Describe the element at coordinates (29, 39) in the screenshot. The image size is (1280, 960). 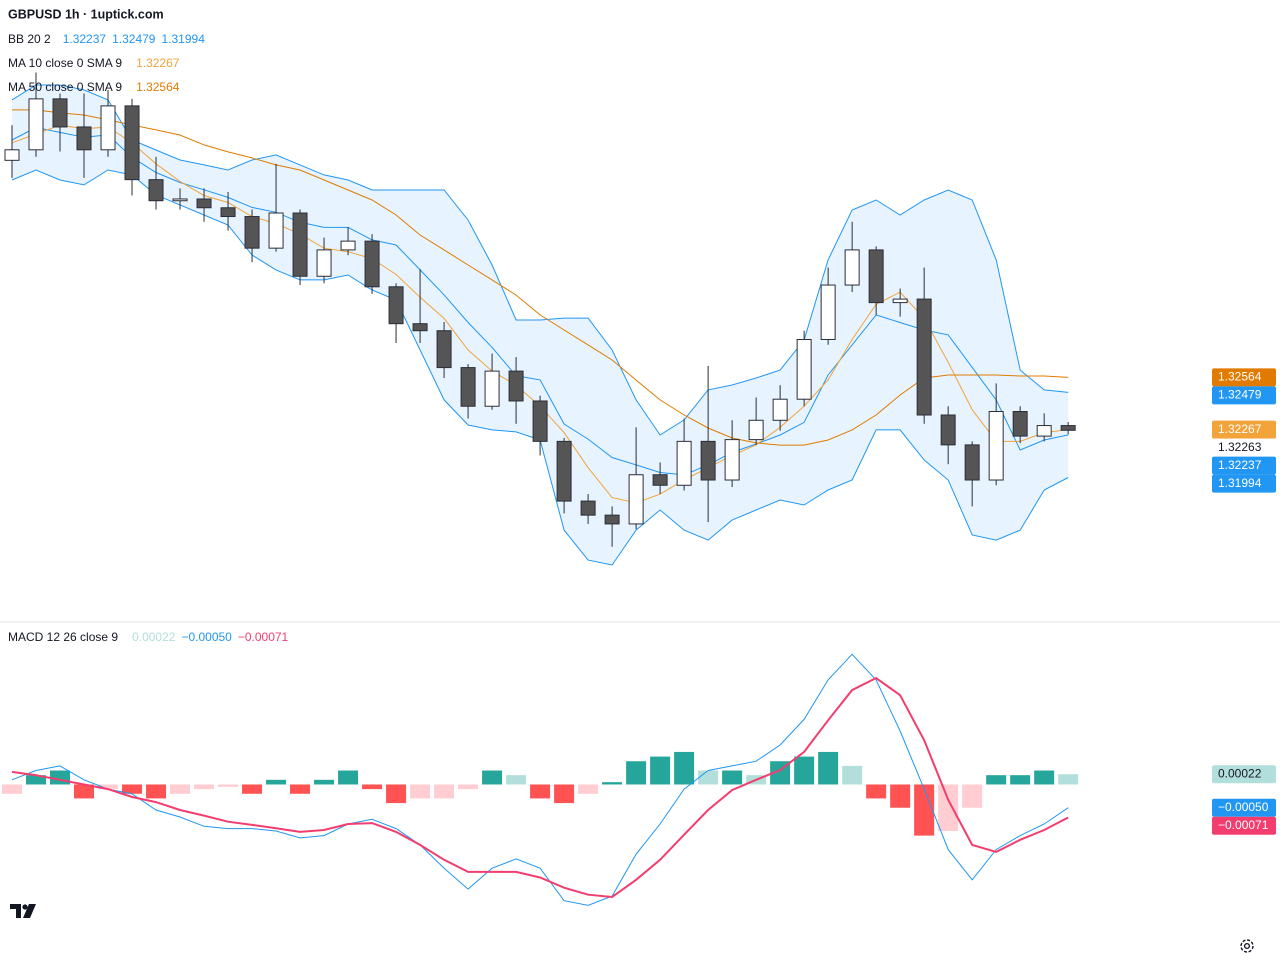
I see `legend-name: BB 20 2` at that location.